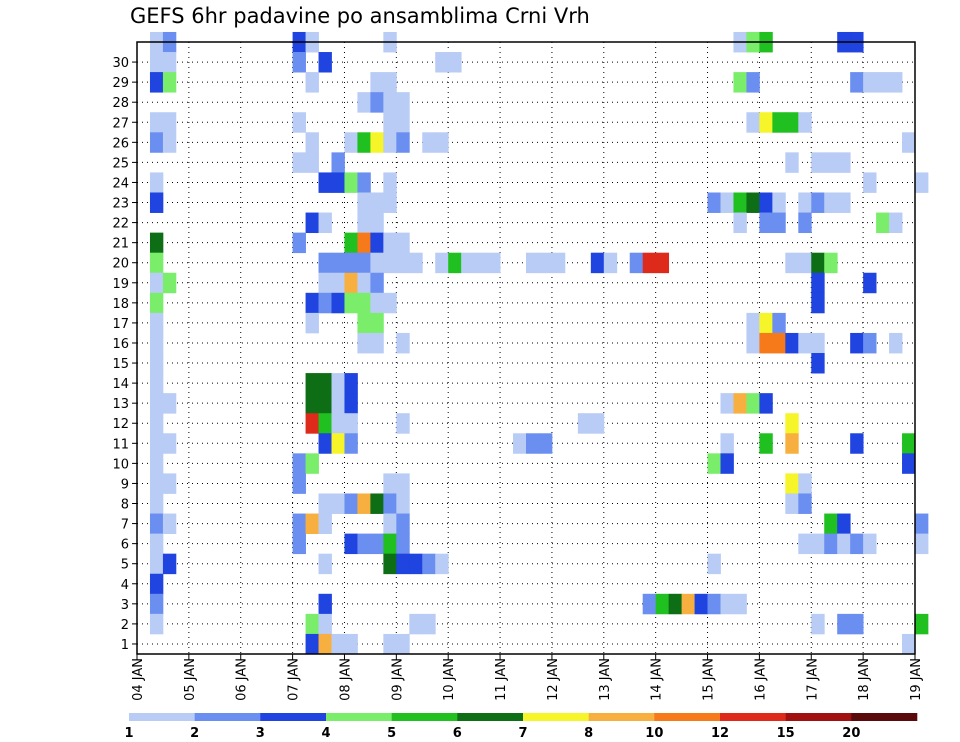 The height and width of the screenshot is (742, 960). Describe the element at coordinates (120, 284) in the screenshot. I see `y-tick-label: 19` at that location.